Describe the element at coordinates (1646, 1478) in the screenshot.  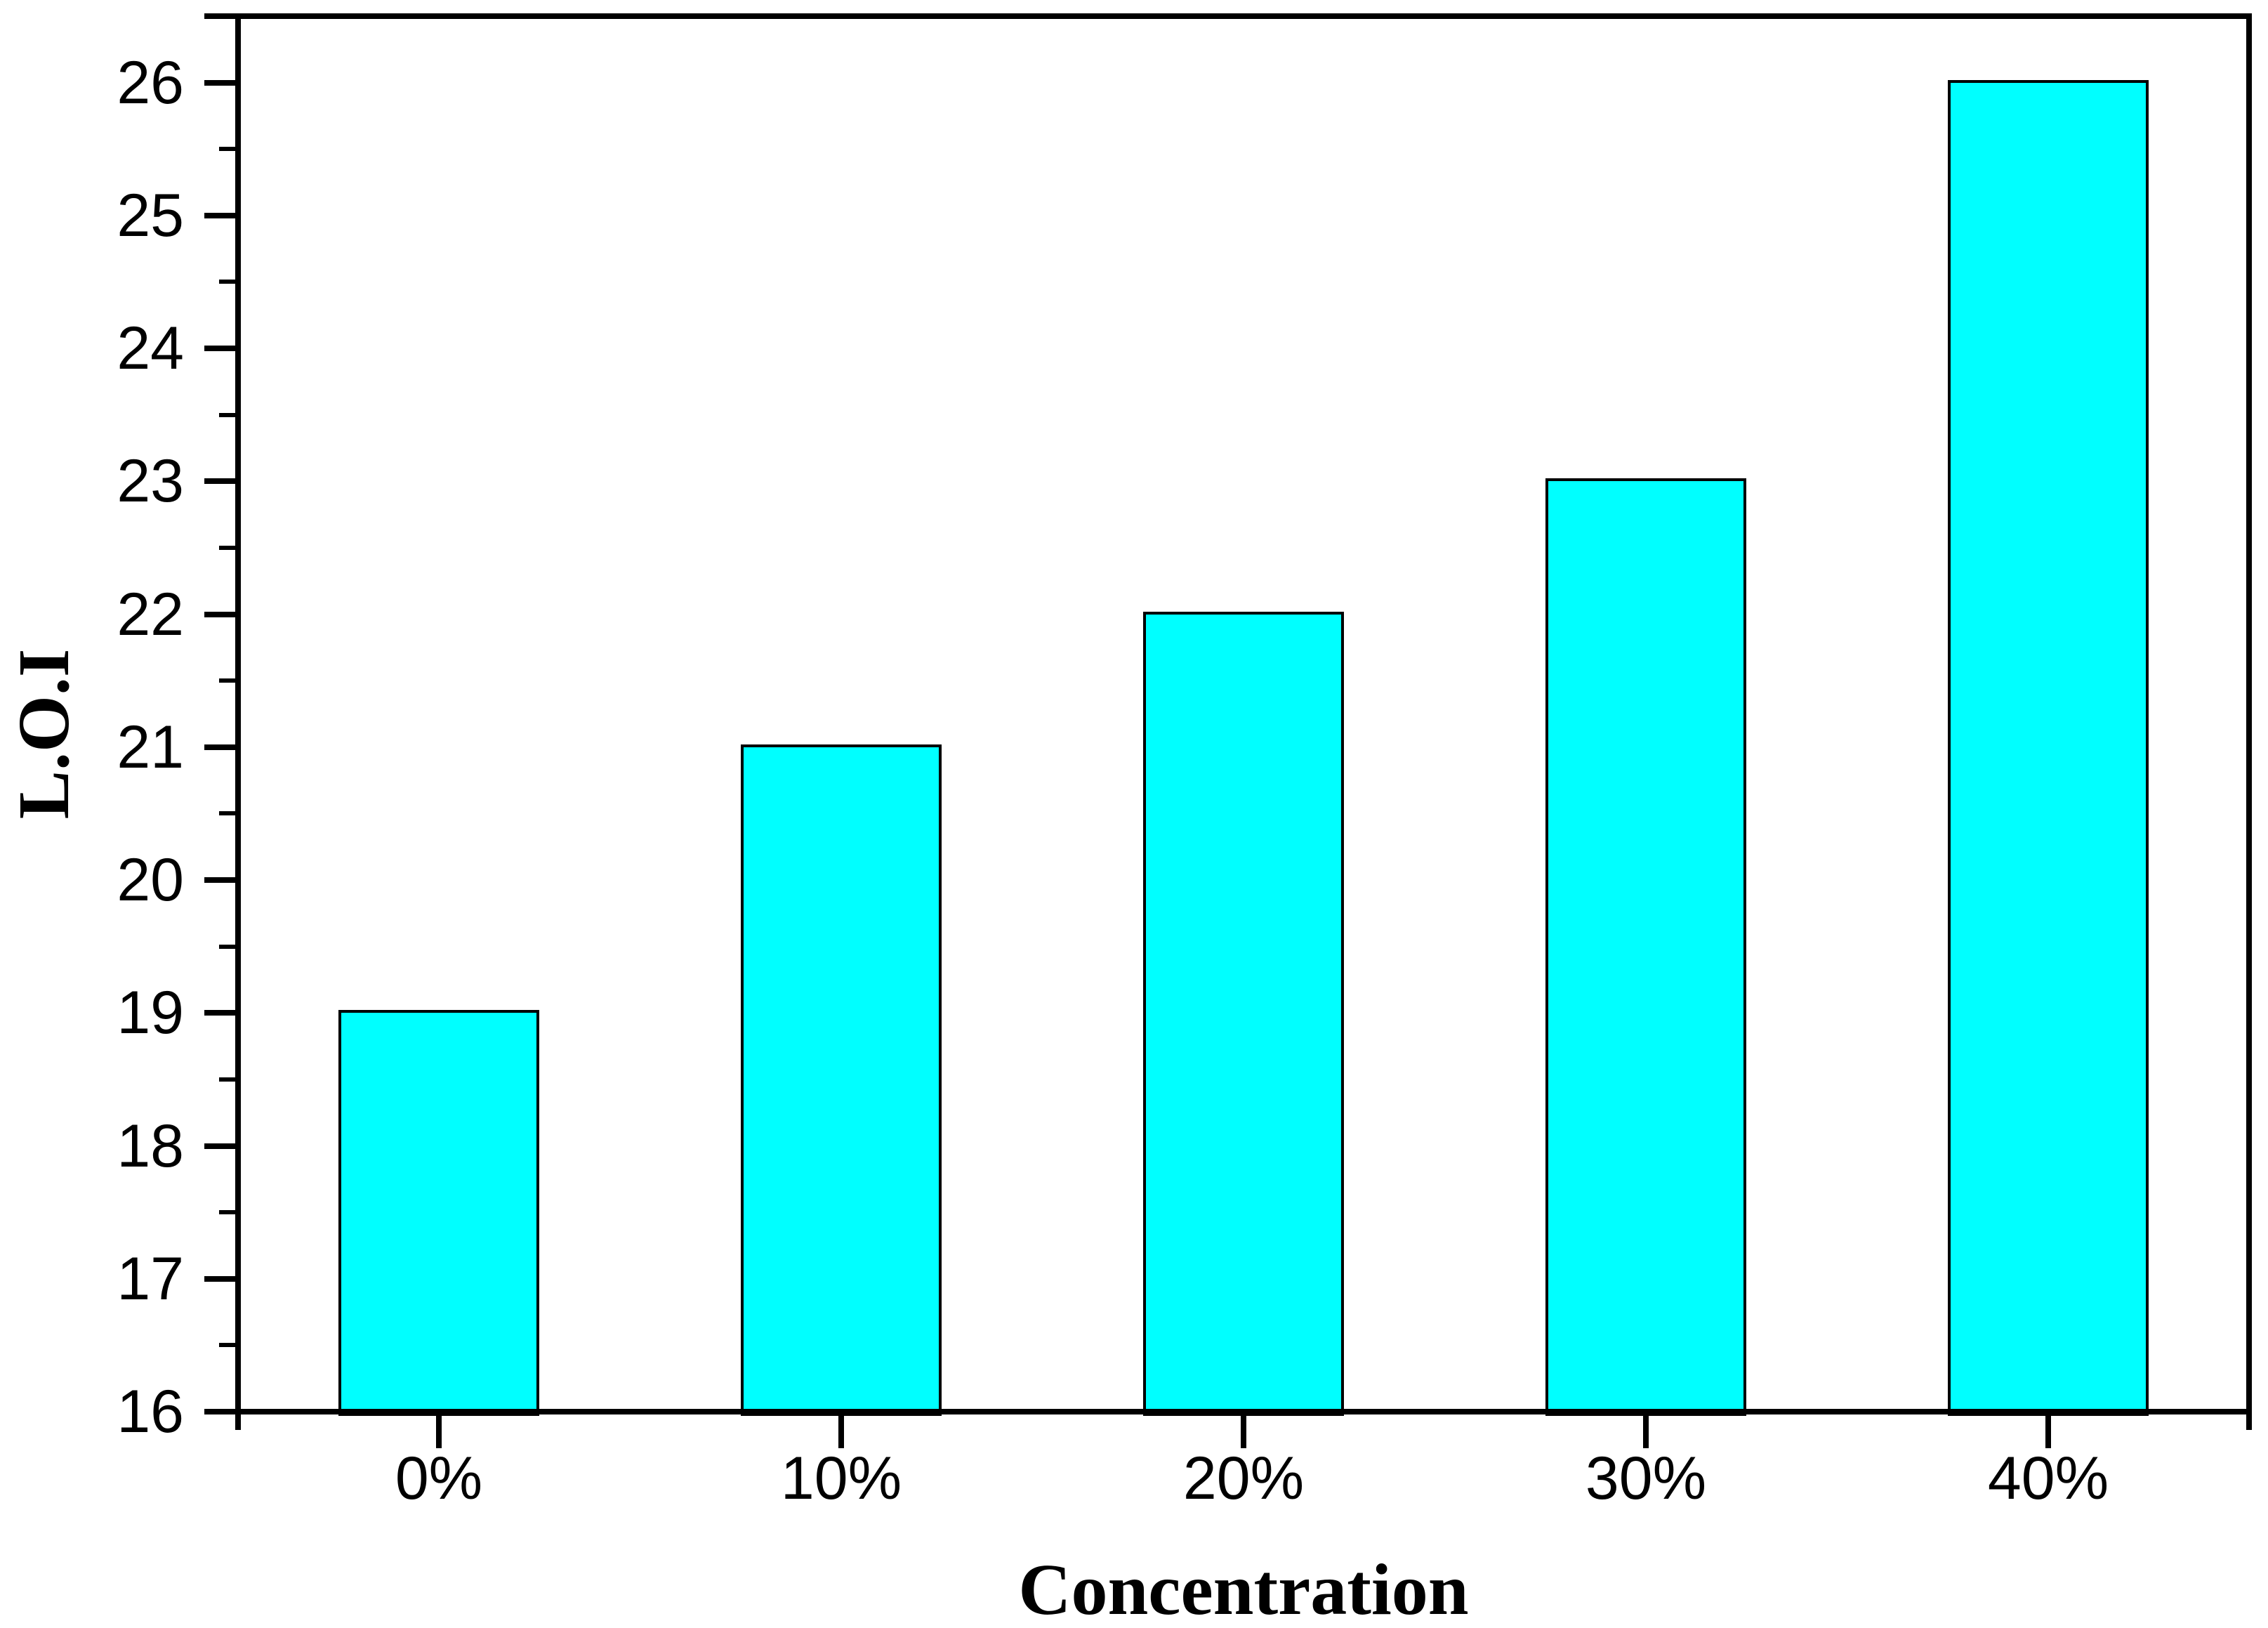
I see `x-tick-label-30-percent: 30%` at that location.